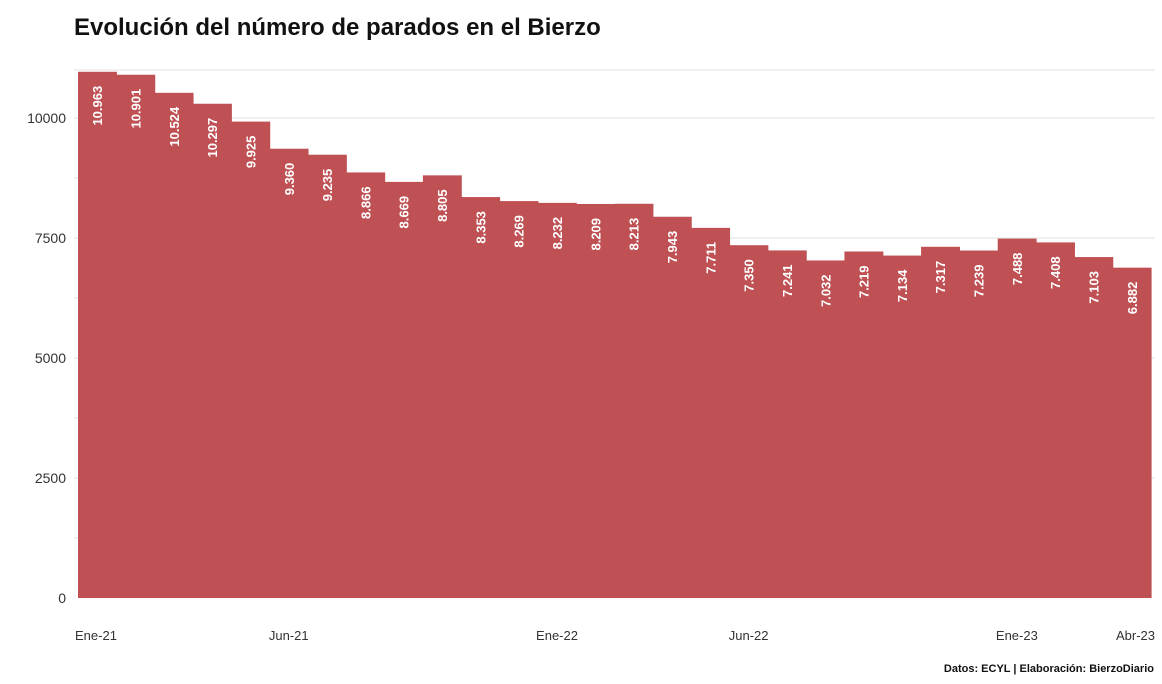 This screenshot has height=684, width=1162. I want to click on y-tick-label: 2500, so click(50, 478).